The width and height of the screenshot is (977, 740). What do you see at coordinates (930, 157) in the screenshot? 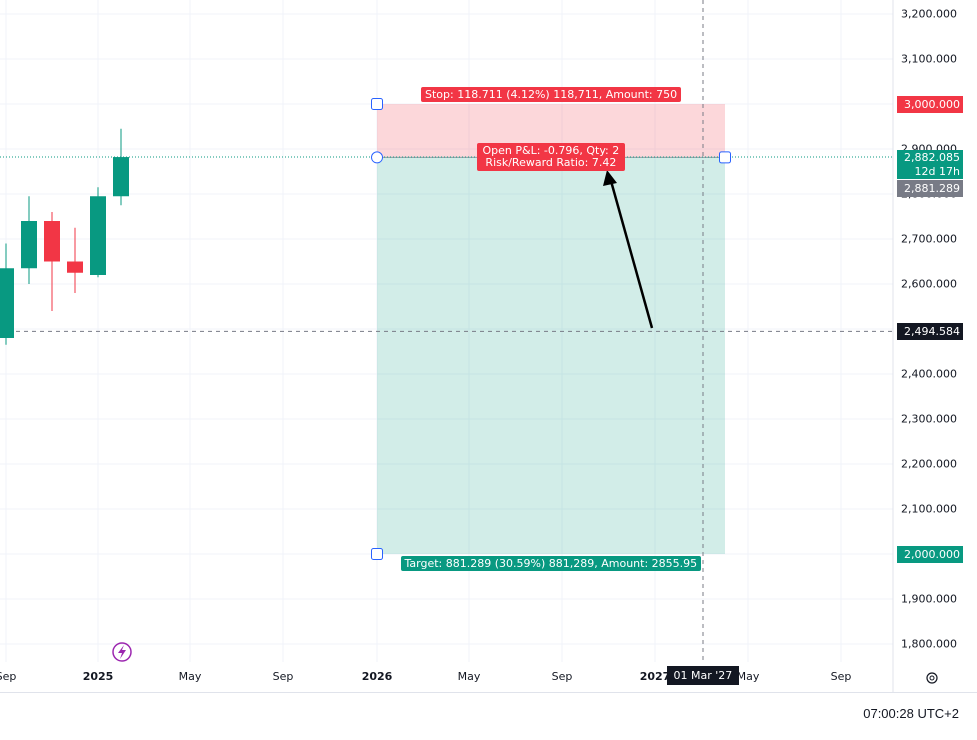
I see `current-price-label: 2,882.085` at bounding box center [930, 157].